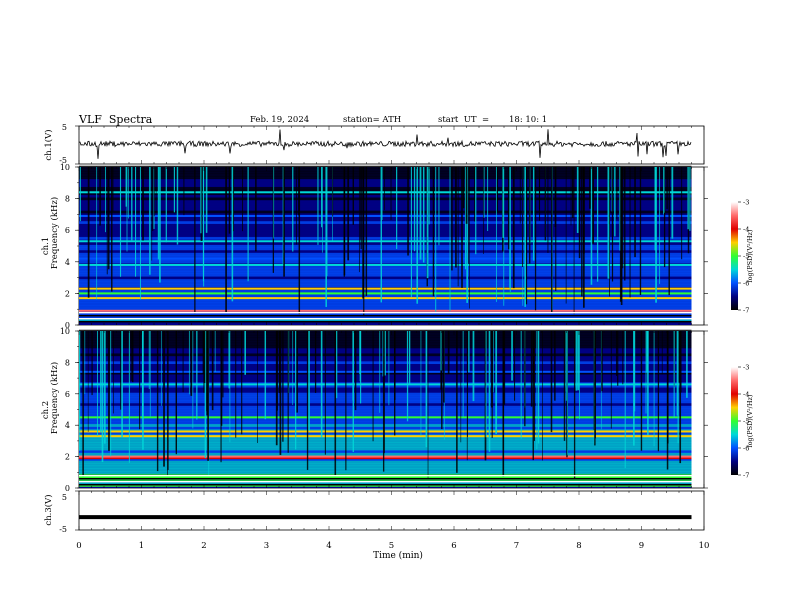 Image resolution: width=792 pixels, height=612 pixels. What do you see at coordinates (54, 398) in the screenshot?
I see `ch2-frequency-ylabel: Frequency (kHz)` at bounding box center [54, 398].